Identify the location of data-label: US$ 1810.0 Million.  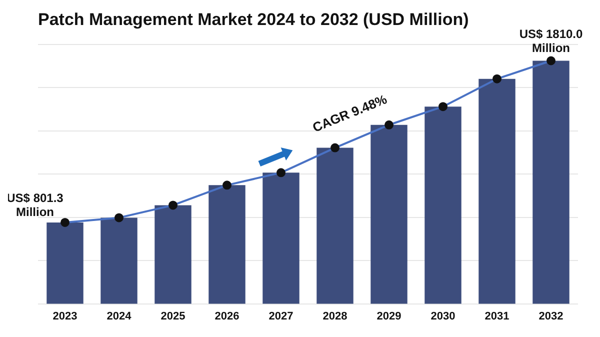
(551, 41).